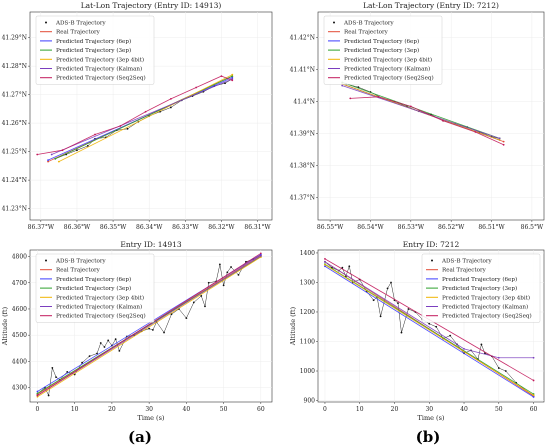 The height and width of the screenshot is (447, 550). What do you see at coordinates (101, 316) in the screenshot?
I see `legend-label: Predicted Trajectory (Seq2Seq)` at bounding box center [101, 316].